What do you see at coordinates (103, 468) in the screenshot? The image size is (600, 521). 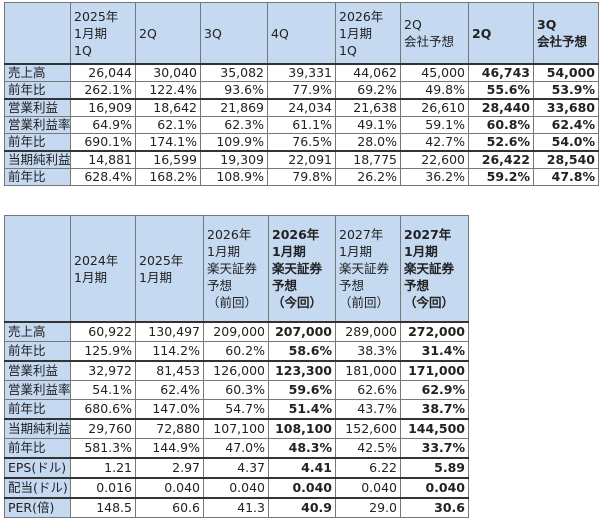 I see `data-cell: 1.21` at bounding box center [103, 468].